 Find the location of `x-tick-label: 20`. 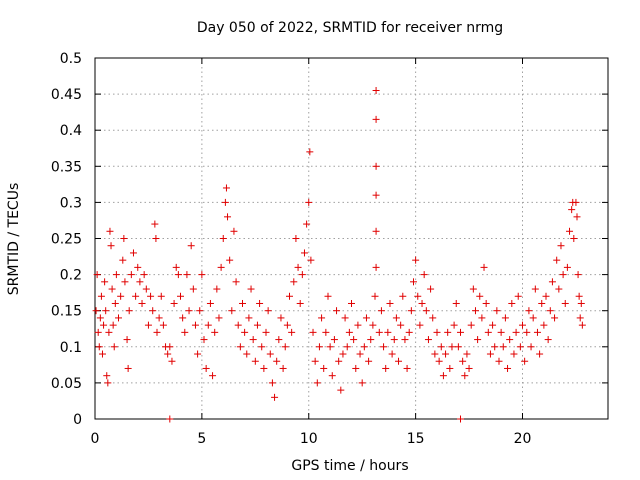

x-tick-label: 20 is located at coordinates (523, 439).